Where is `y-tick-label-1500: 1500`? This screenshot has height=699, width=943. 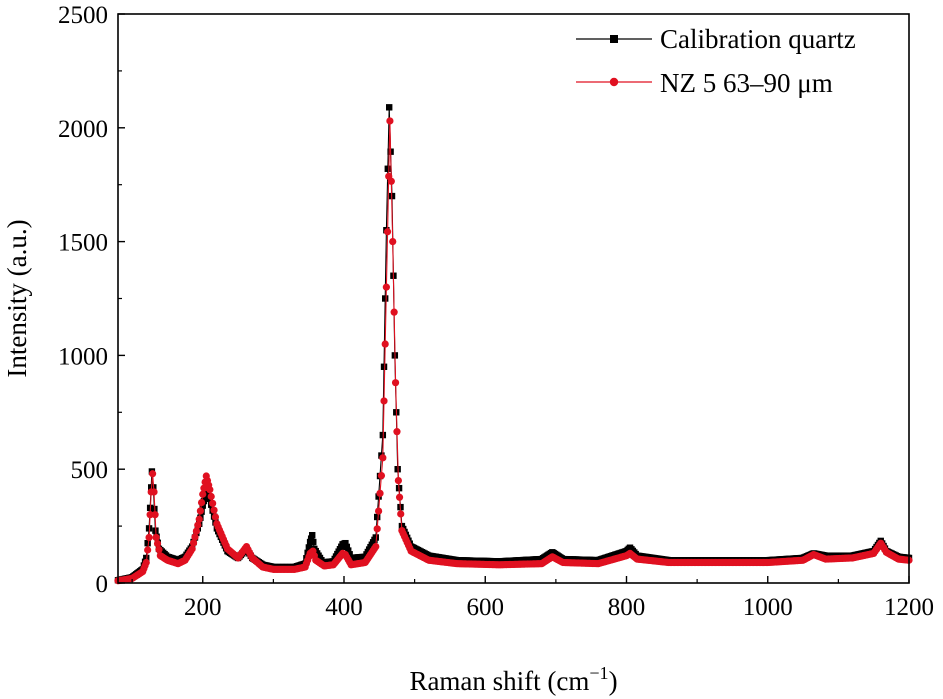
y-tick-label-1500: 1500 is located at coordinates (83, 243).